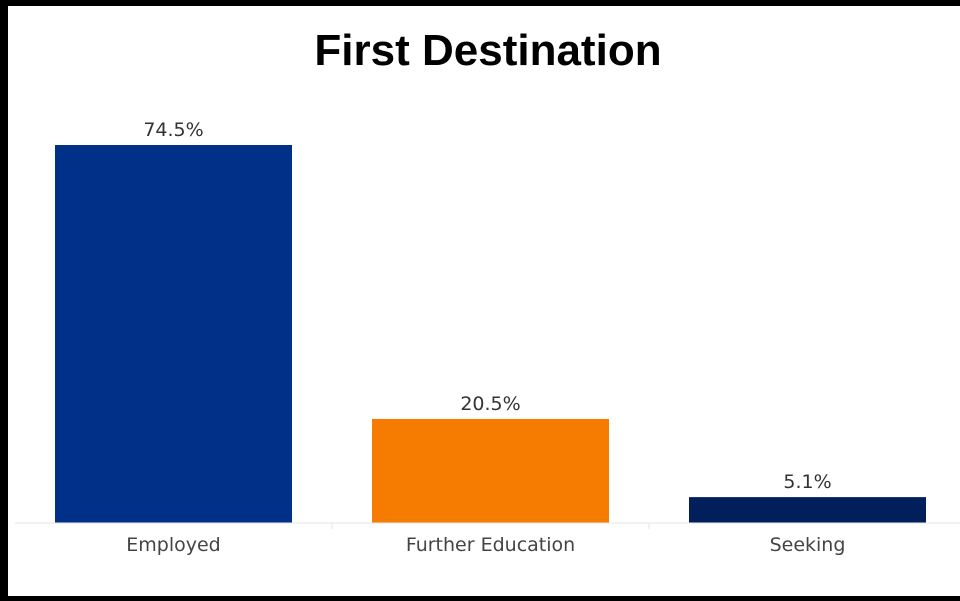 The image size is (960, 601). What do you see at coordinates (490, 545) in the screenshot?
I see `x-tick-label: Further Education` at bounding box center [490, 545].